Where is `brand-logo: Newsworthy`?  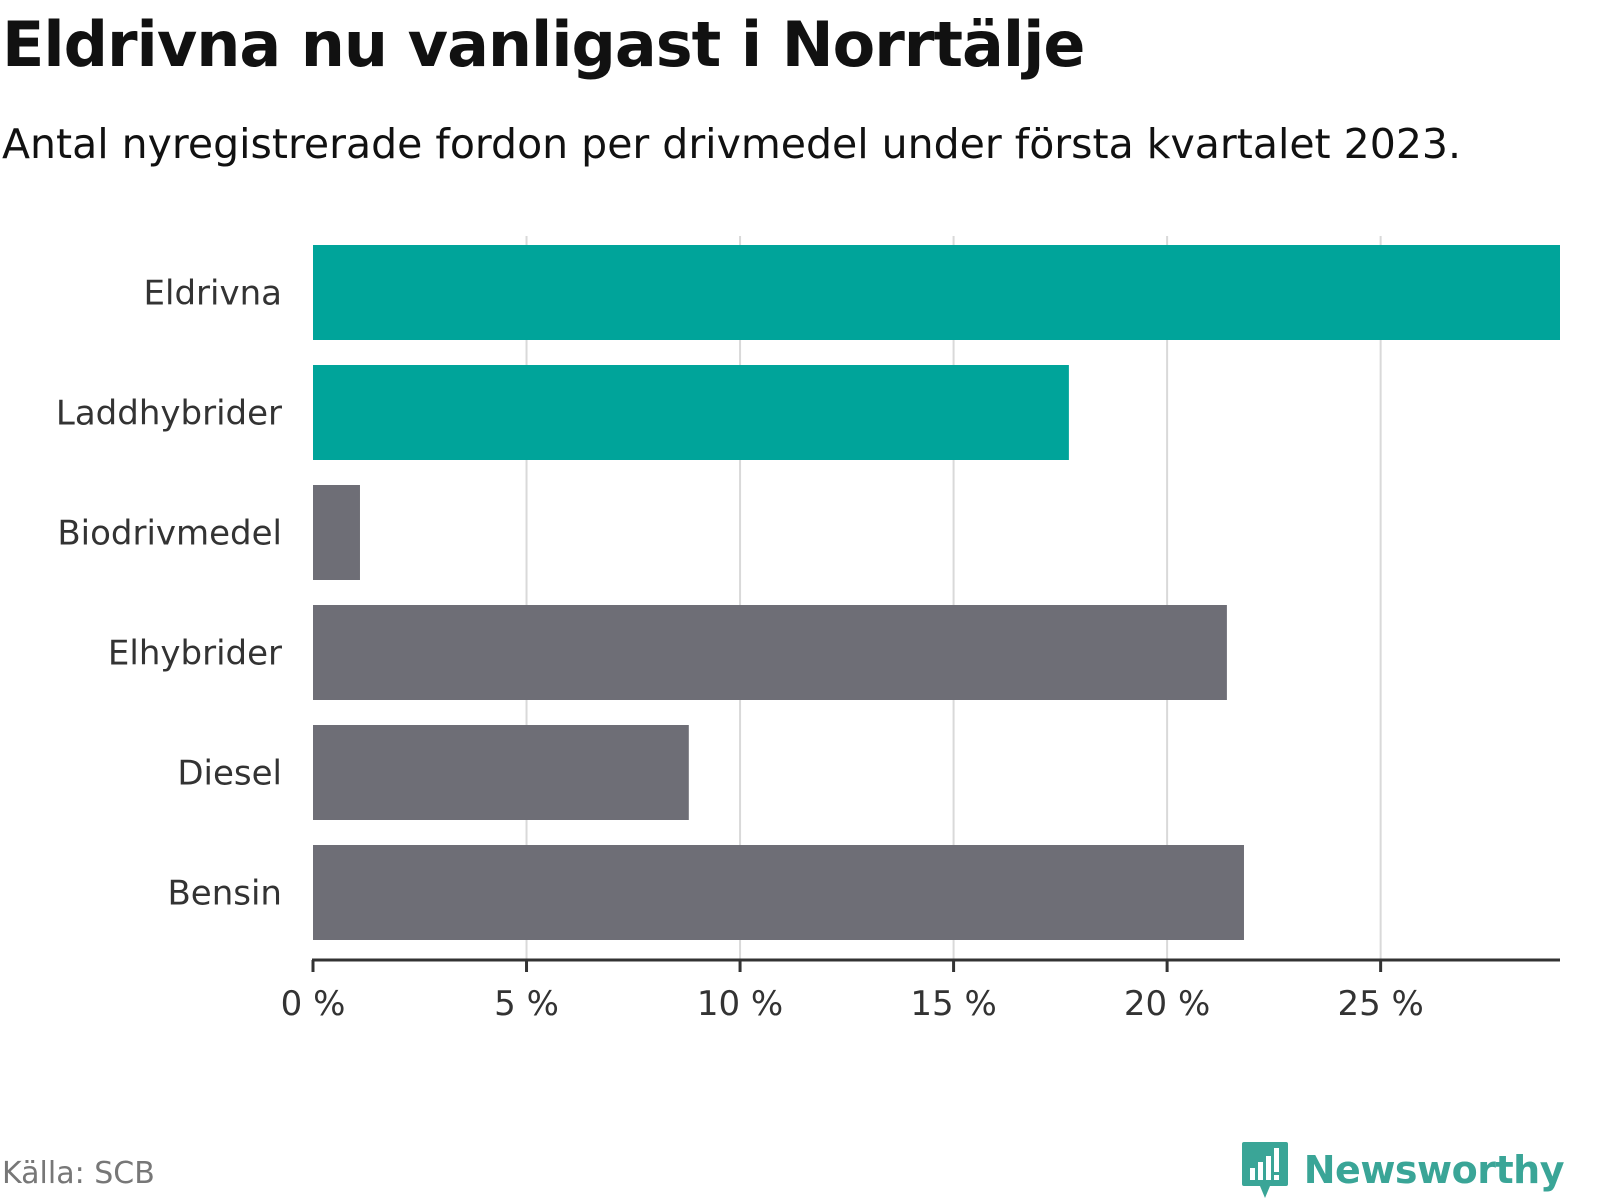
brand-logo: Newsworthy is located at coordinates (1402, 1170).